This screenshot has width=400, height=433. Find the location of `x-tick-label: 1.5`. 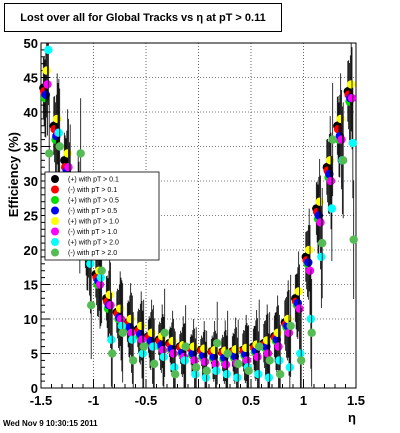

x-tick-label: 1.5 is located at coordinates (356, 400).